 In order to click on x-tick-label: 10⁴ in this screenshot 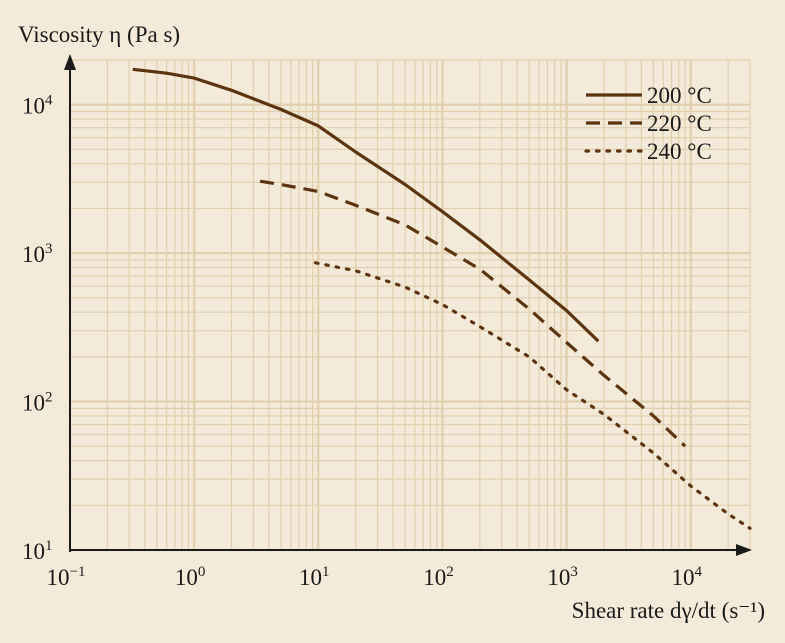, I will do `click(687, 577)`.